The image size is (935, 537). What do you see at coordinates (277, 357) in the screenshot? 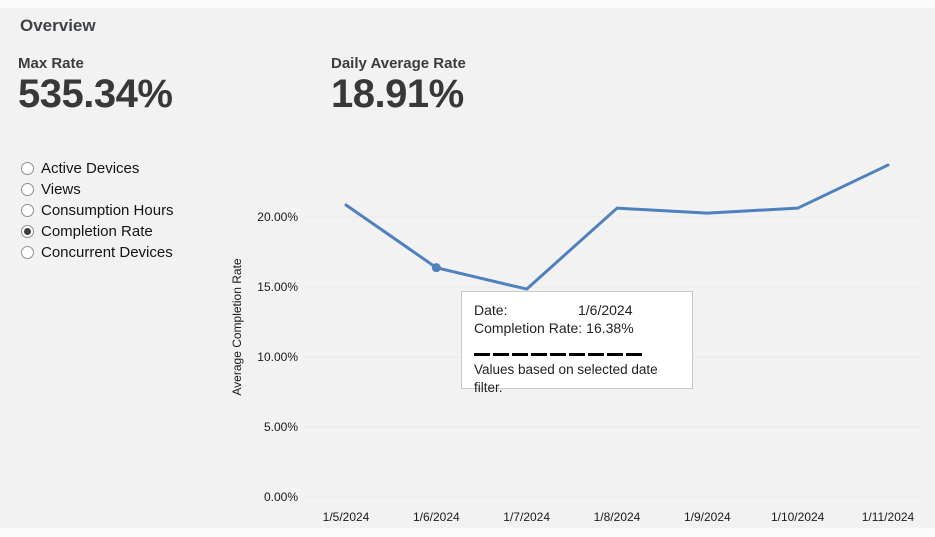
I see `y-tick-label: 10.00%` at bounding box center [277, 357].